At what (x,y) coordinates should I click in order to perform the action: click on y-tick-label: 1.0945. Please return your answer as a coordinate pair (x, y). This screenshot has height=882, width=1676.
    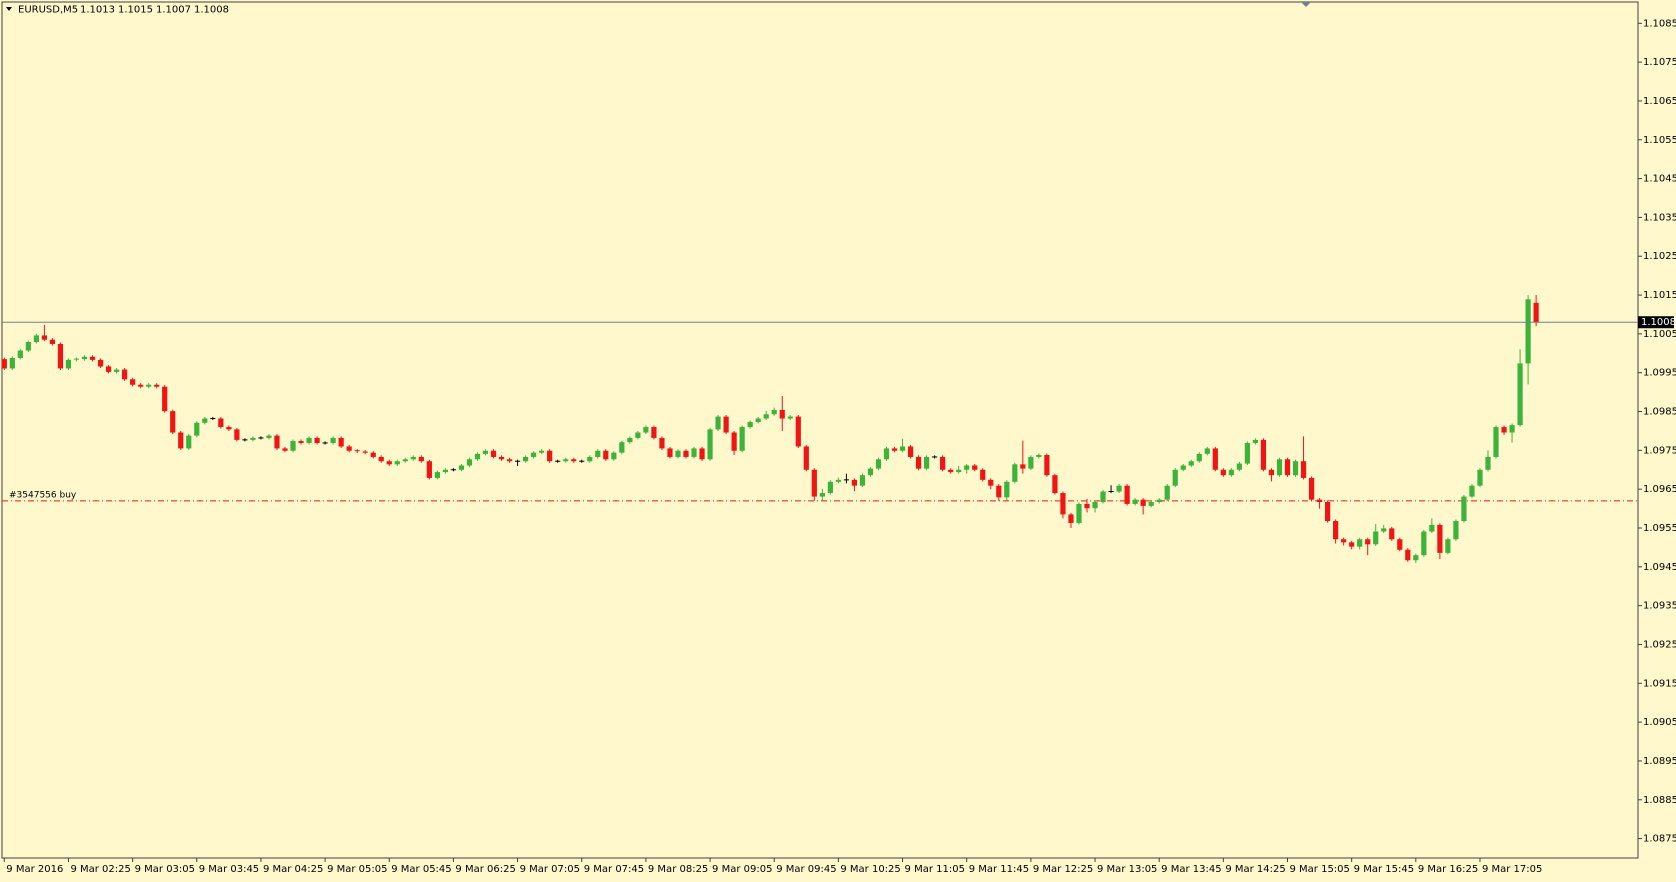
    Looking at the image, I should click on (1659, 567).